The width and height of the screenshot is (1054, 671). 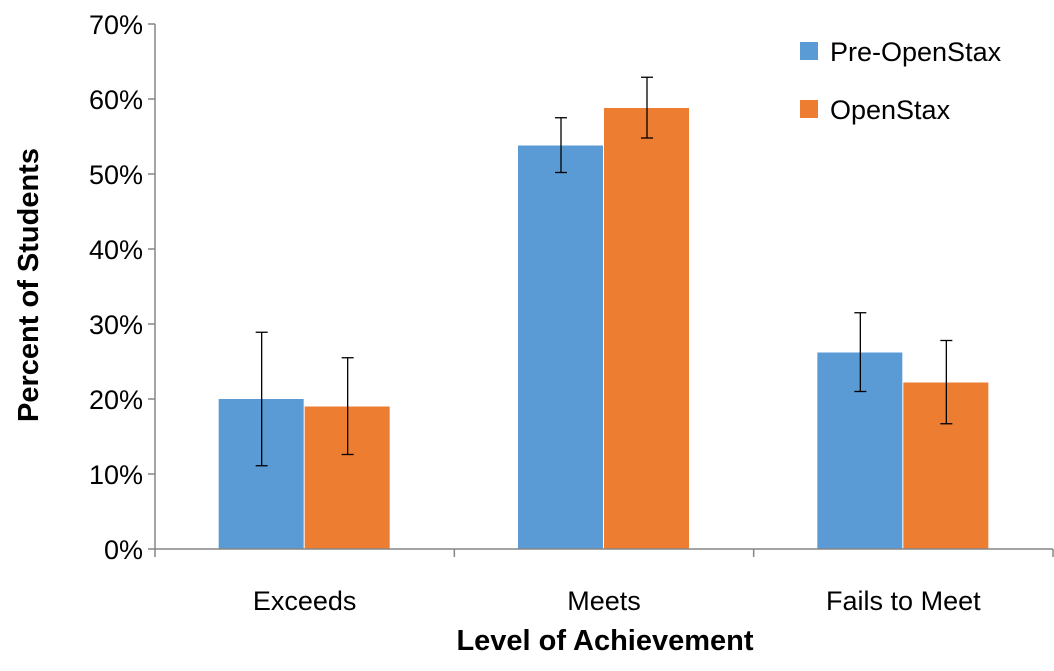 What do you see at coordinates (116, 325) in the screenshot?
I see `y-tick-label: 30%` at bounding box center [116, 325].